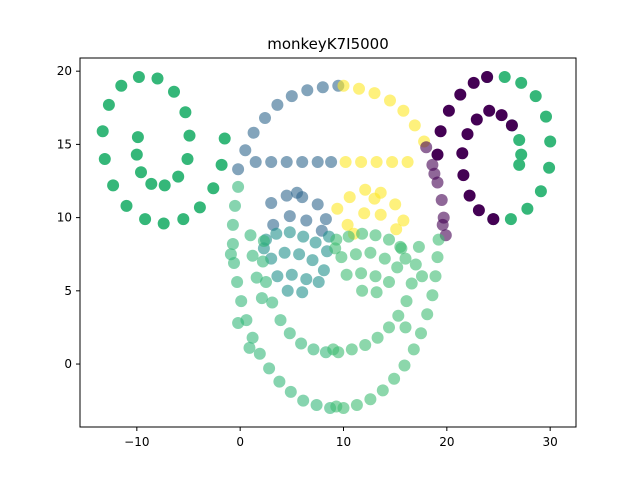  What do you see at coordinates (446, 442) in the screenshot?
I see `x-tick-label: 20` at bounding box center [446, 442].